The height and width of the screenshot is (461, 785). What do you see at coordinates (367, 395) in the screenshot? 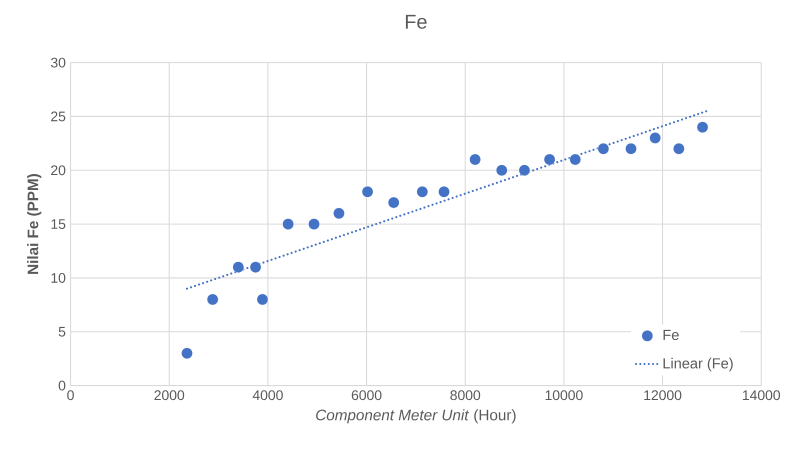
I see `x-tick-label: 6000` at bounding box center [367, 395].